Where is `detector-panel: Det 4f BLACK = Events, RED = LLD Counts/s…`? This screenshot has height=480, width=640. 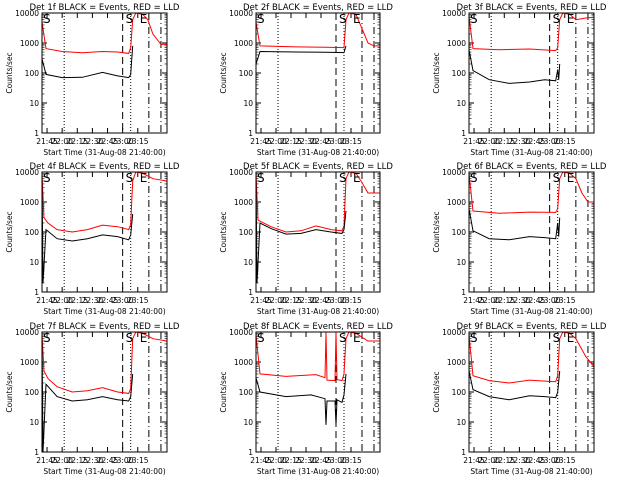 detector-panel: Det 4f BLACK = Events, RED = LLD Counts/s… is located at coordinates (92, 239).